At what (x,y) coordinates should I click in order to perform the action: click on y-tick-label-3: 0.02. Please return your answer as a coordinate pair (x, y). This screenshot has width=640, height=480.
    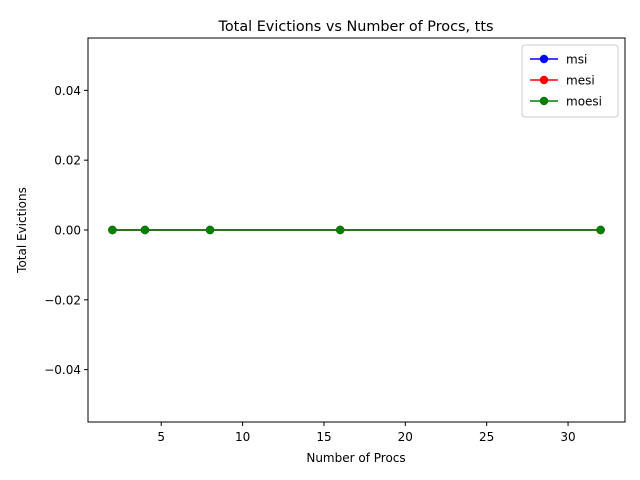
    Looking at the image, I should click on (67, 161).